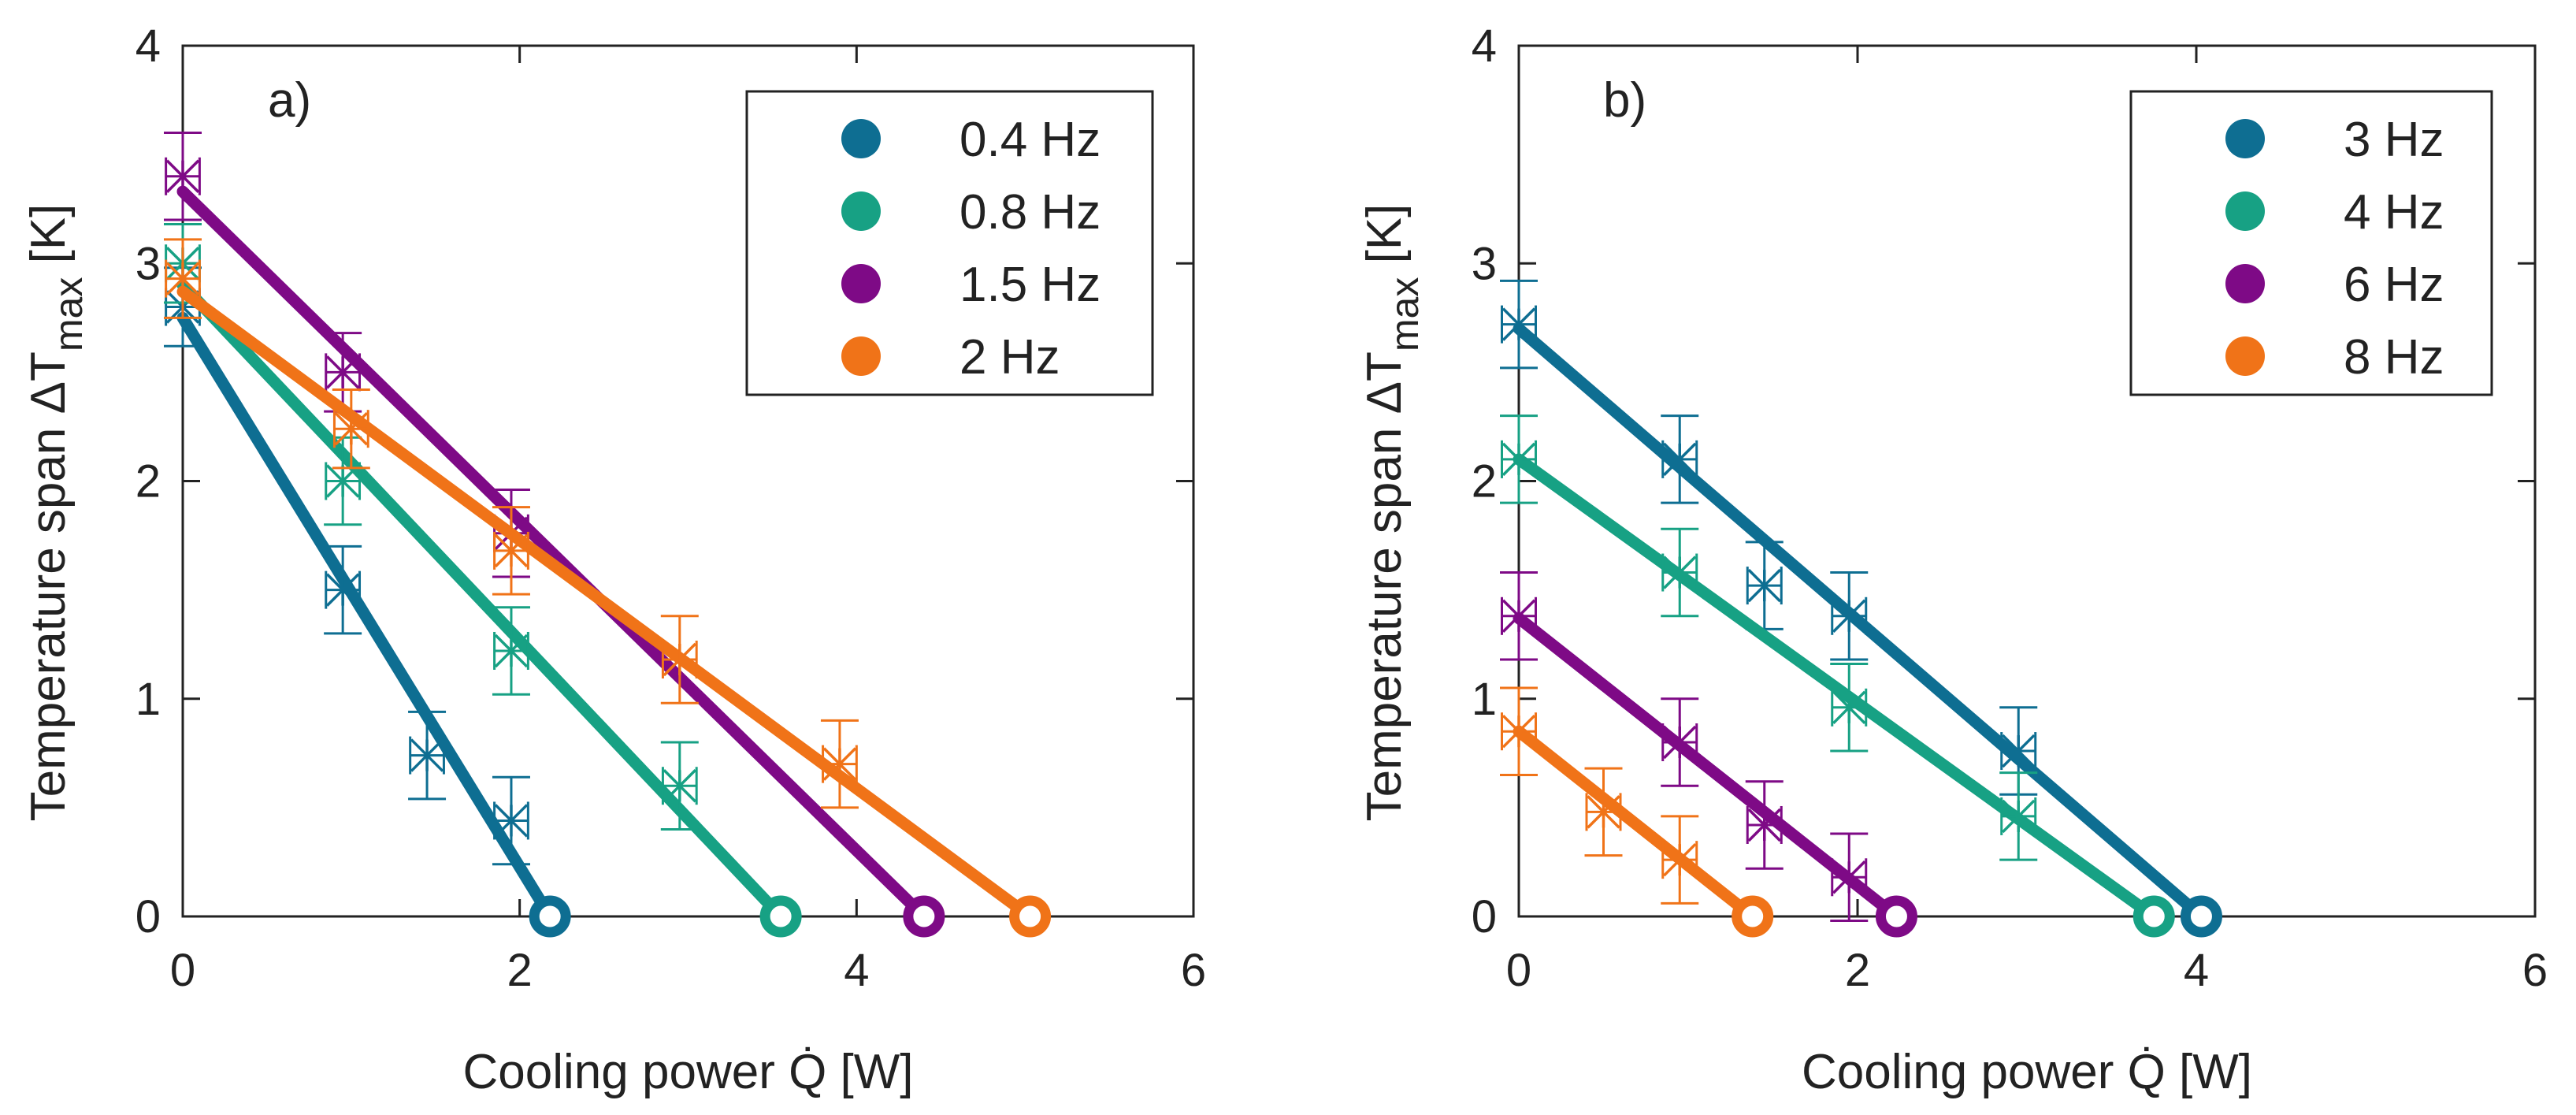  I want to click on legend: 3 Hz 4 Hz 6 Hz 8 Hz, so click(2311, 243).